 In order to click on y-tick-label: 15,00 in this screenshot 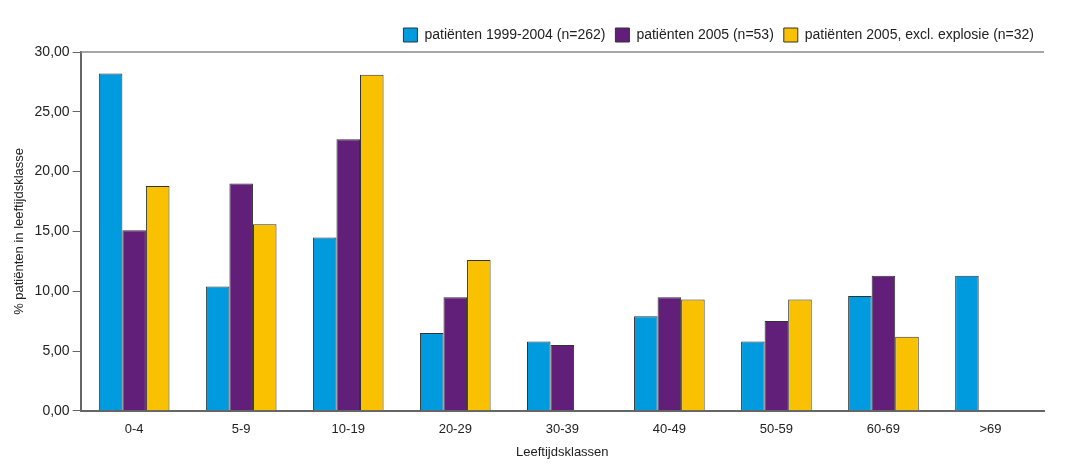, I will do `click(52, 230)`.